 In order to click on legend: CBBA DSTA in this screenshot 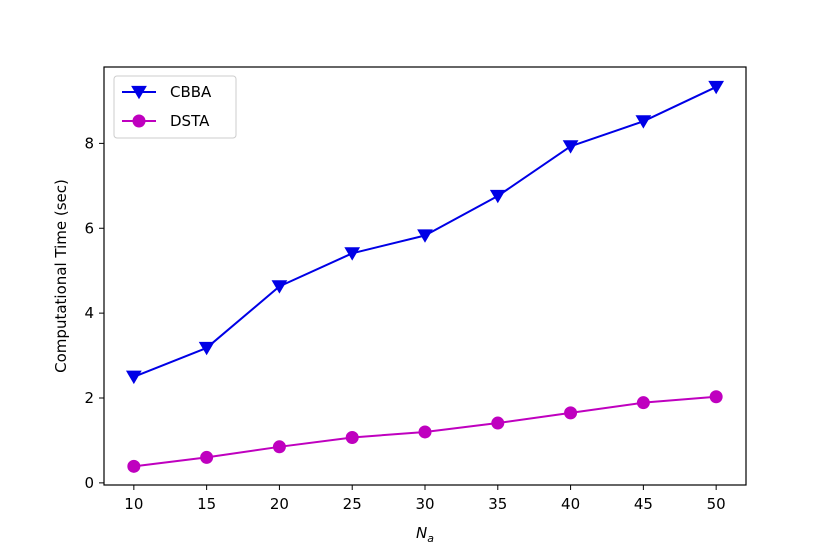, I will do `click(175, 107)`.